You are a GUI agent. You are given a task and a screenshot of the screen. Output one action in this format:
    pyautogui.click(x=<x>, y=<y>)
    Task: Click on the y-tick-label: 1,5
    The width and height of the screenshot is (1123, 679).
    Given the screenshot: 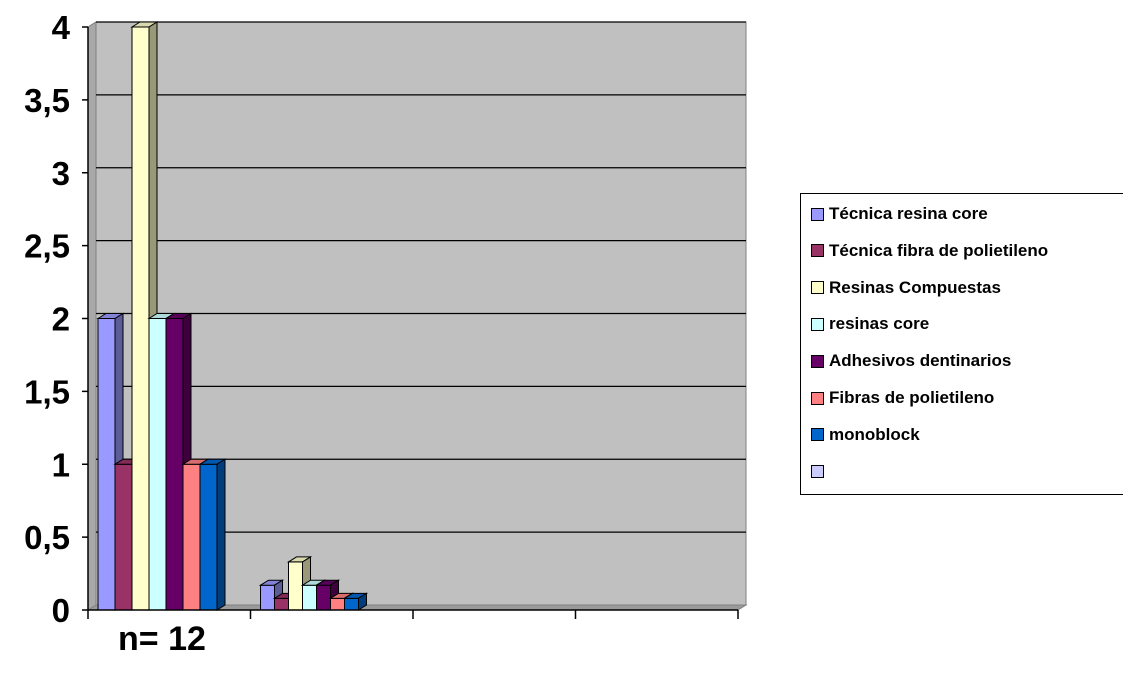 What is the action you would take?
    pyautogui.click(x=47, y=391)
    